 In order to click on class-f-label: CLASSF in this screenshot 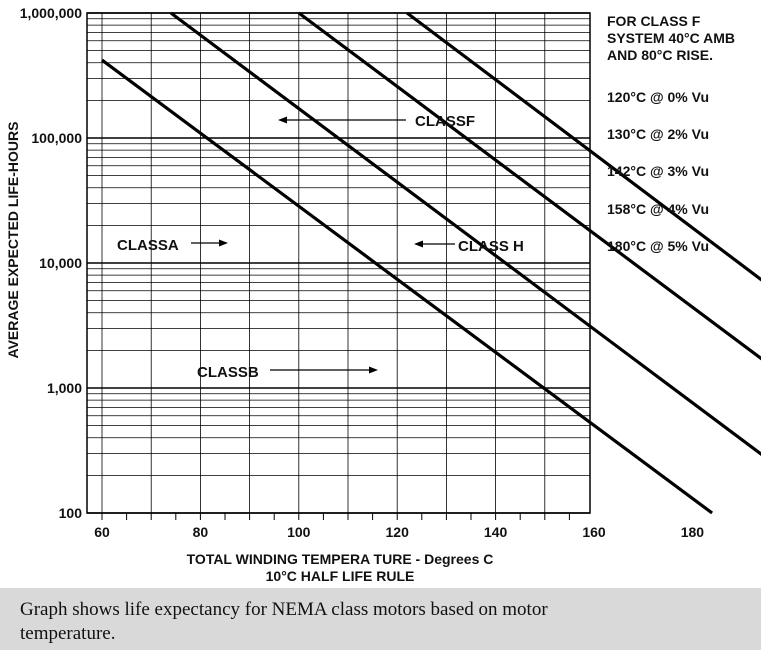, I will do `click(445, 121)`.